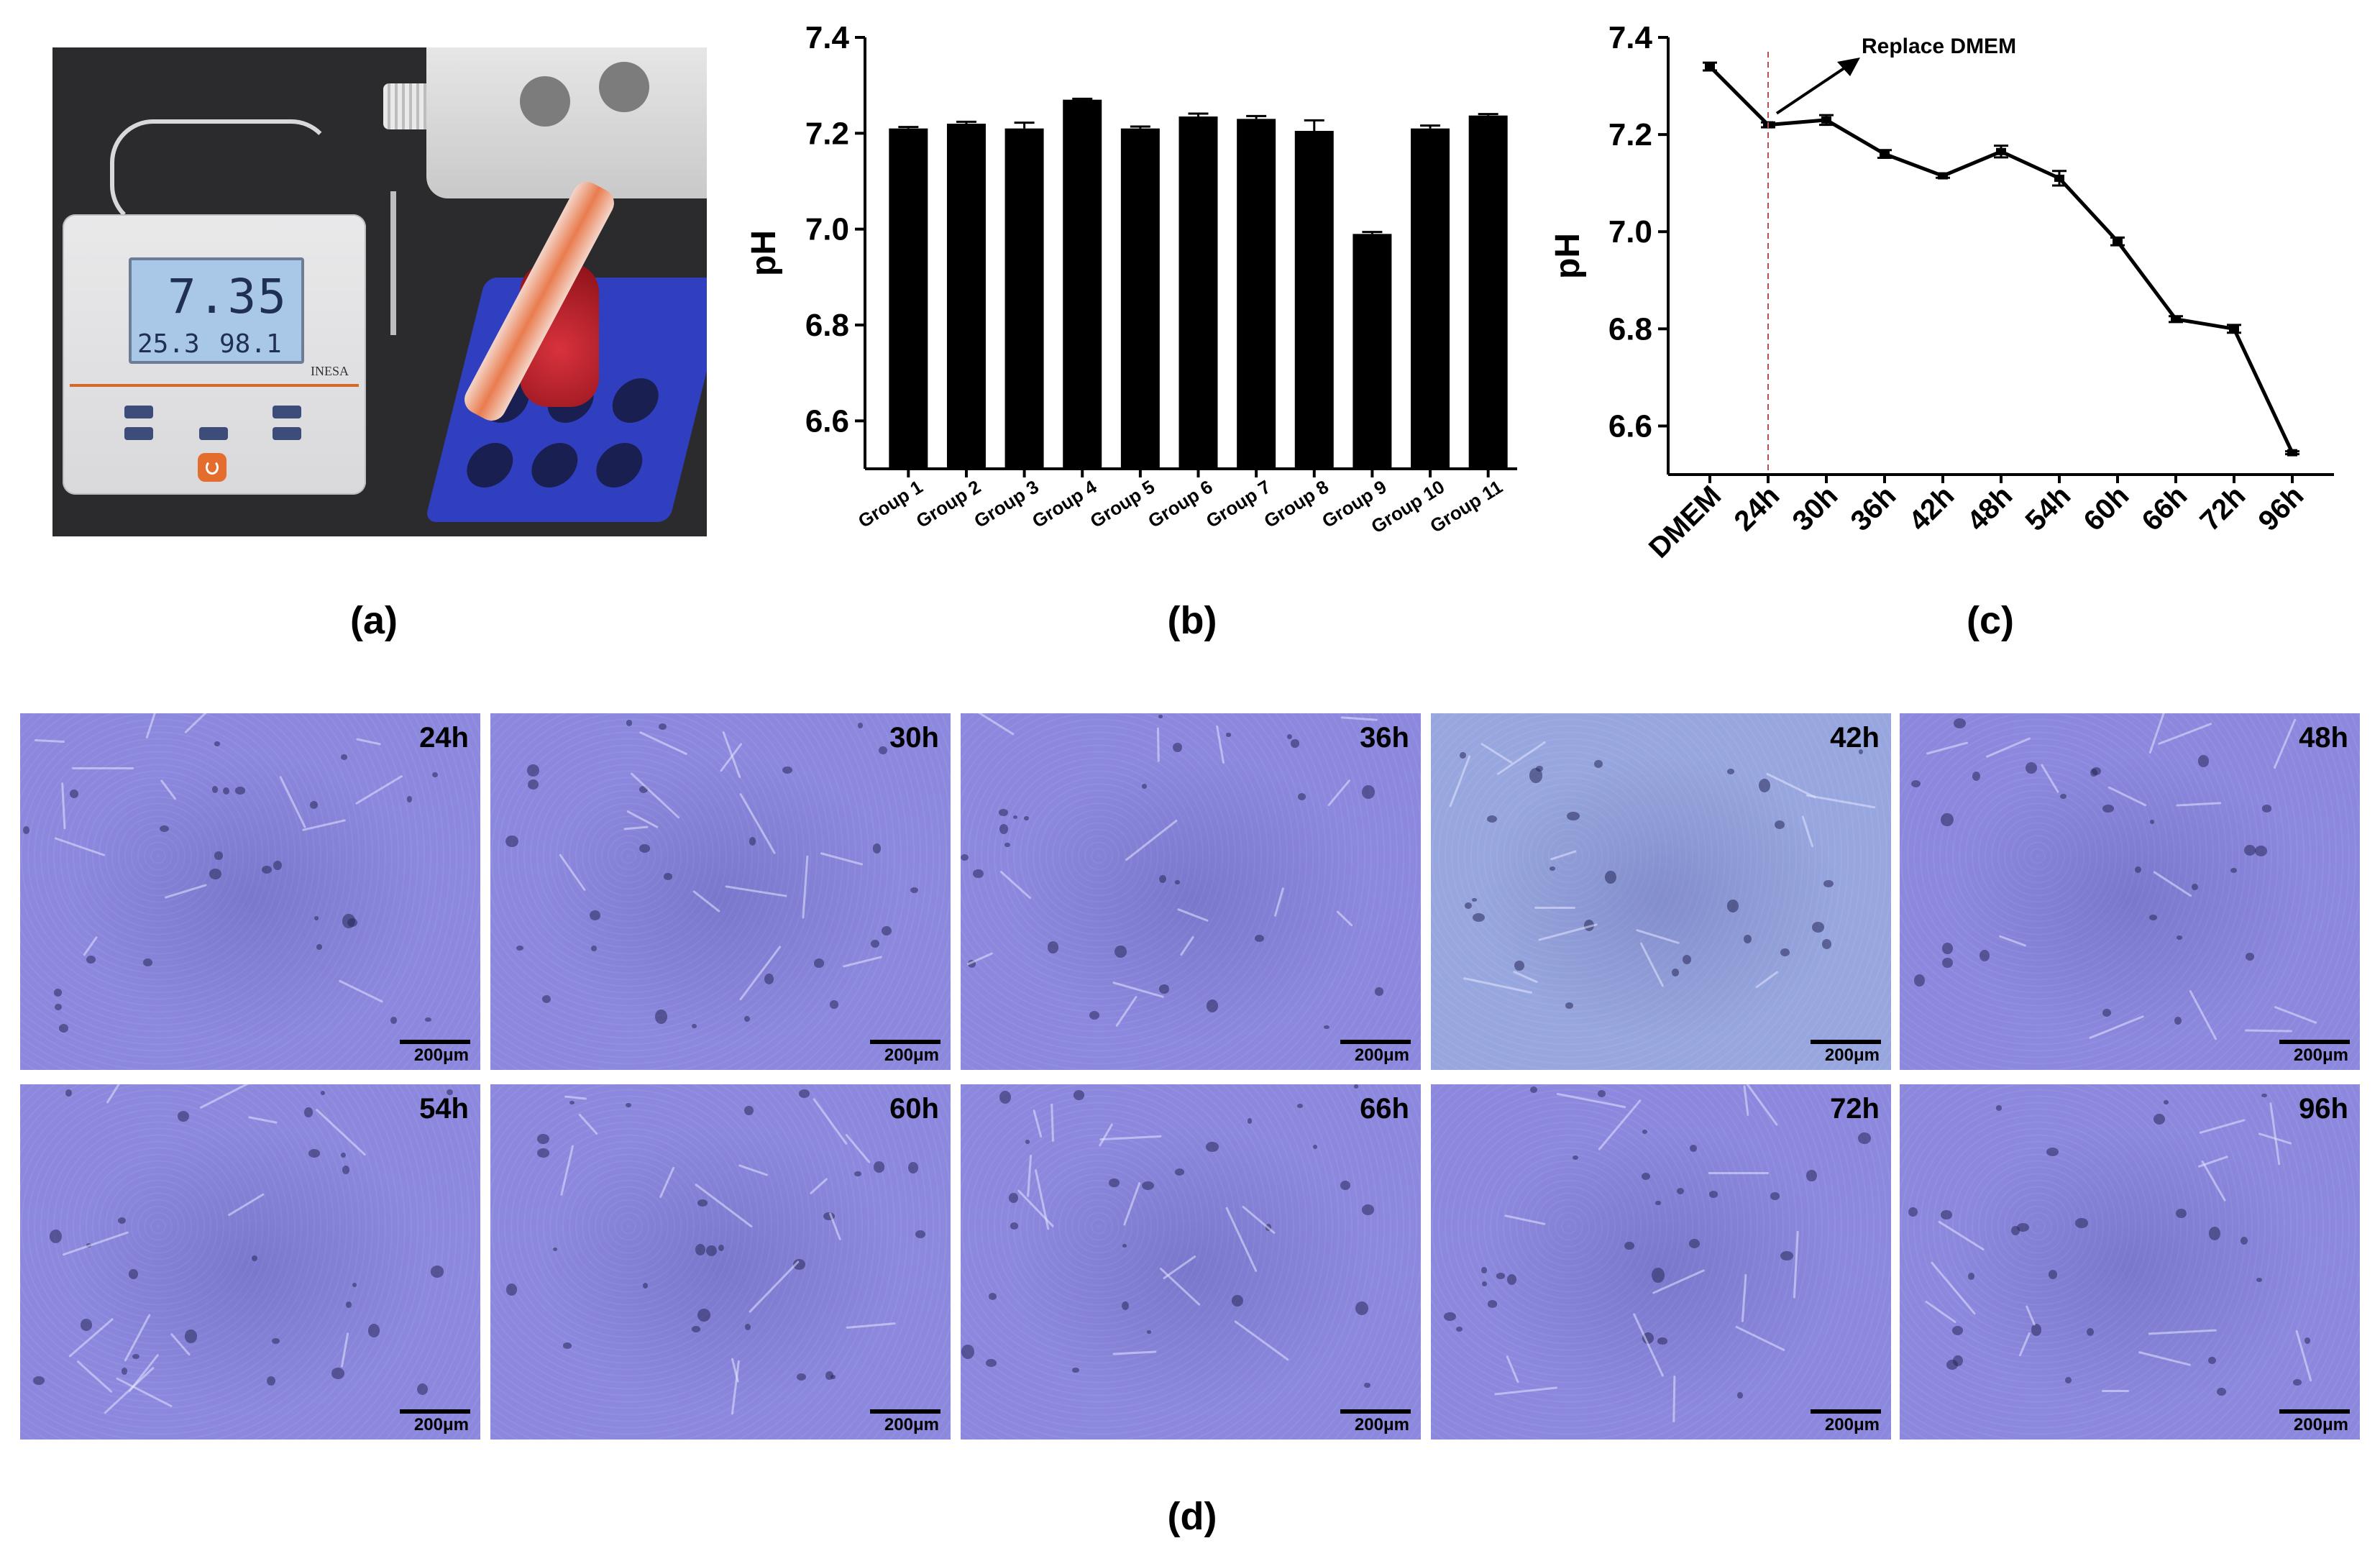 Image resolution: width=2380 pixels, height=1556 pixels. What do you see at coordinates (228, 296) in the screenshot?
I see `meter-ph-reading: 7.35` at bounding box center [228, 296].